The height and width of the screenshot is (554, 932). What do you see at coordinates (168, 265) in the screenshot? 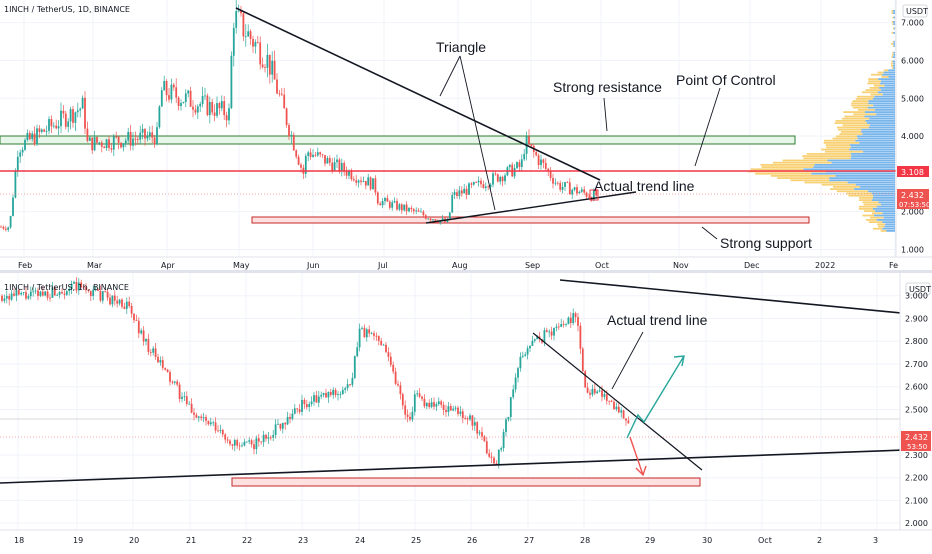
I see `top-x-tick: Apr` at bounding box center [168, 265].